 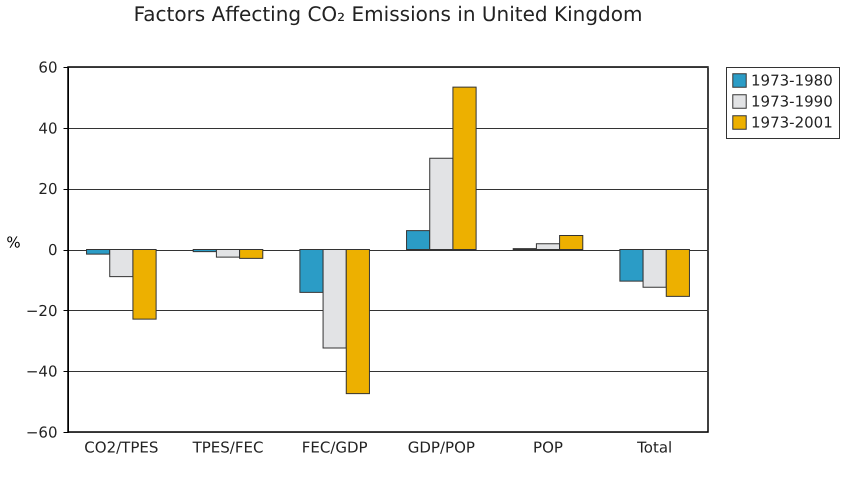 What do you see at coordinates (48, 128) in the screenshot?
I see `y-tick-label: 40` at bounding box center [48, 128].